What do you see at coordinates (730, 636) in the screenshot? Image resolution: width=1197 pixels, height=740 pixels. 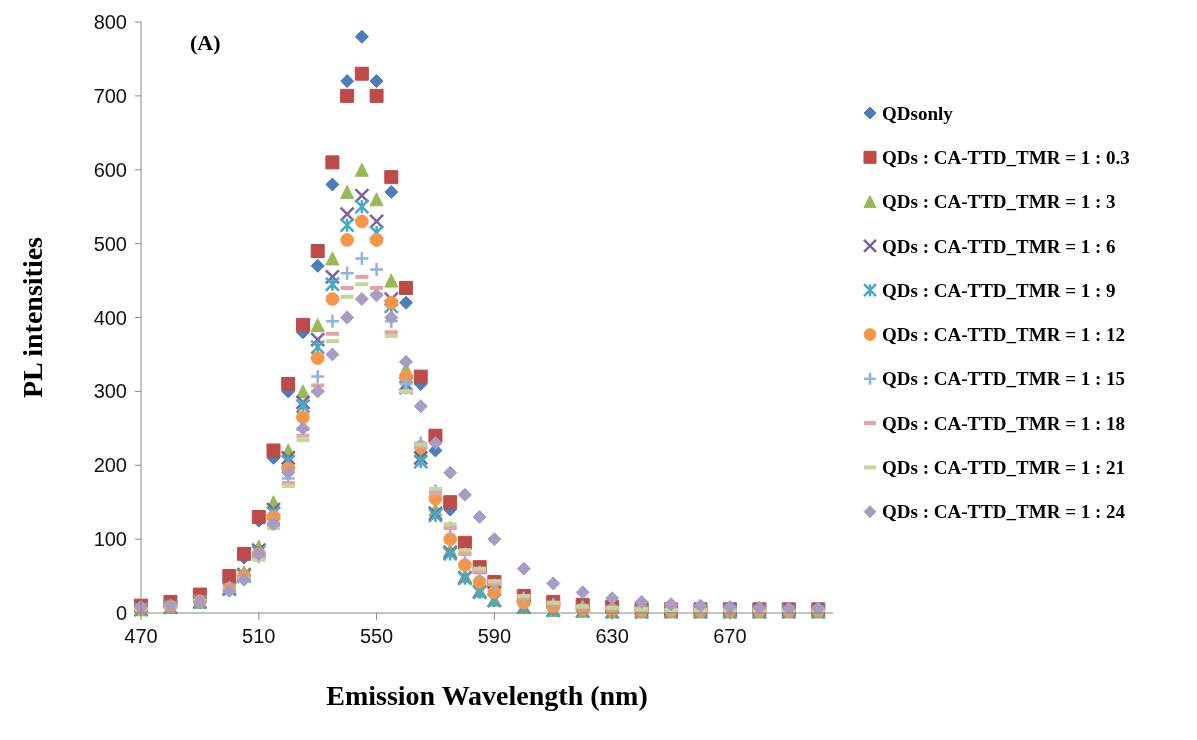 I see `x-tick-label: 670` at bounding box center [730, 636].